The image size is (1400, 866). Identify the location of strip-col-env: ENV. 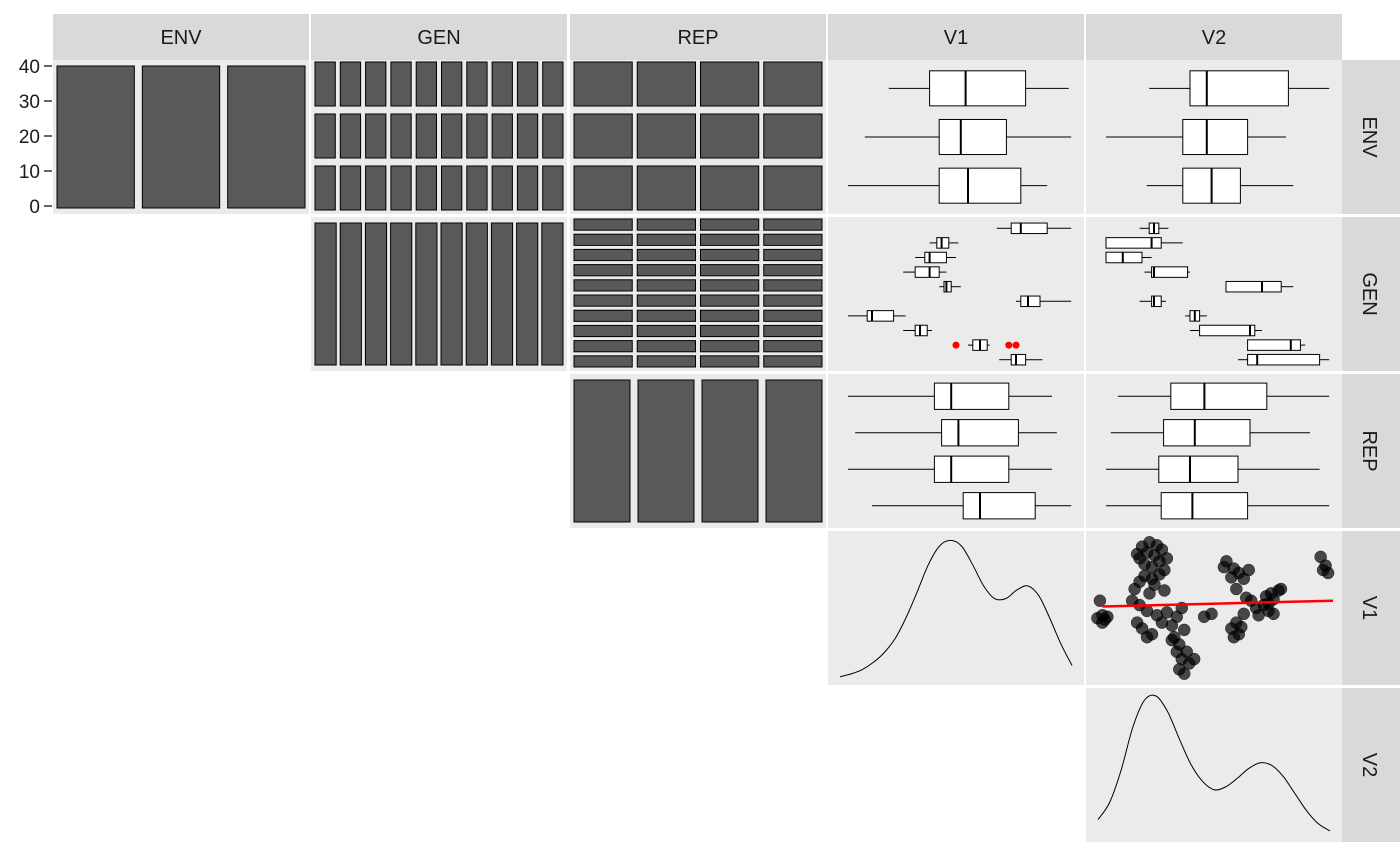
(181, 38).